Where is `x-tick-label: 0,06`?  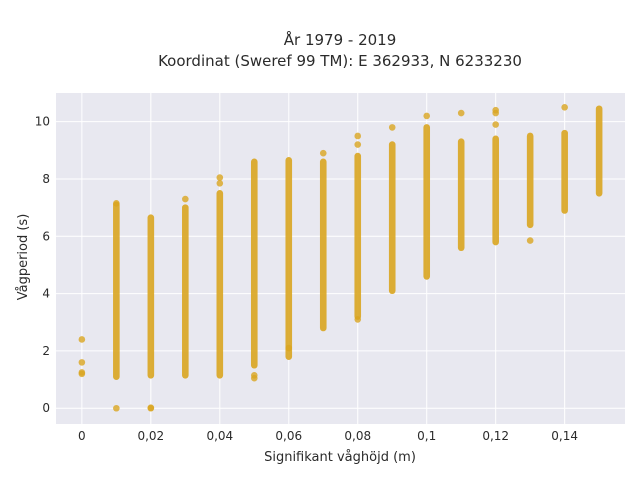 x-tick-label: 0,06 is located at coordinates (288, 436).